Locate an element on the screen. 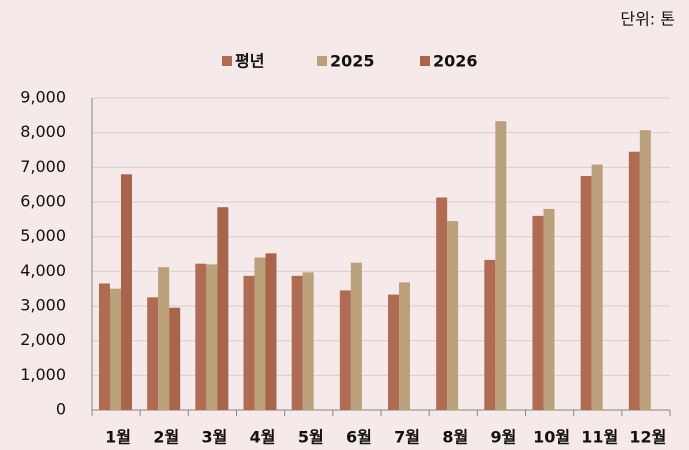 Image resolution: width=689 pixels, height=450 pixels. x-tick-label: 12월 is located at coordinates (647, 437).